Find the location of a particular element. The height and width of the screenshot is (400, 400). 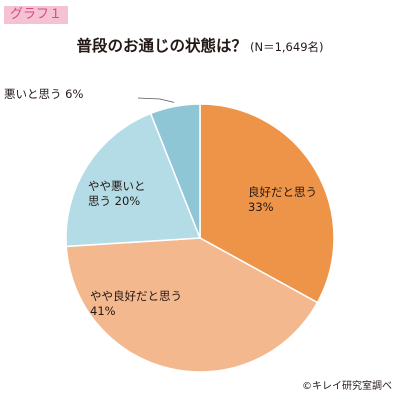

callout-leader-line is located at coordinates (156, 100).